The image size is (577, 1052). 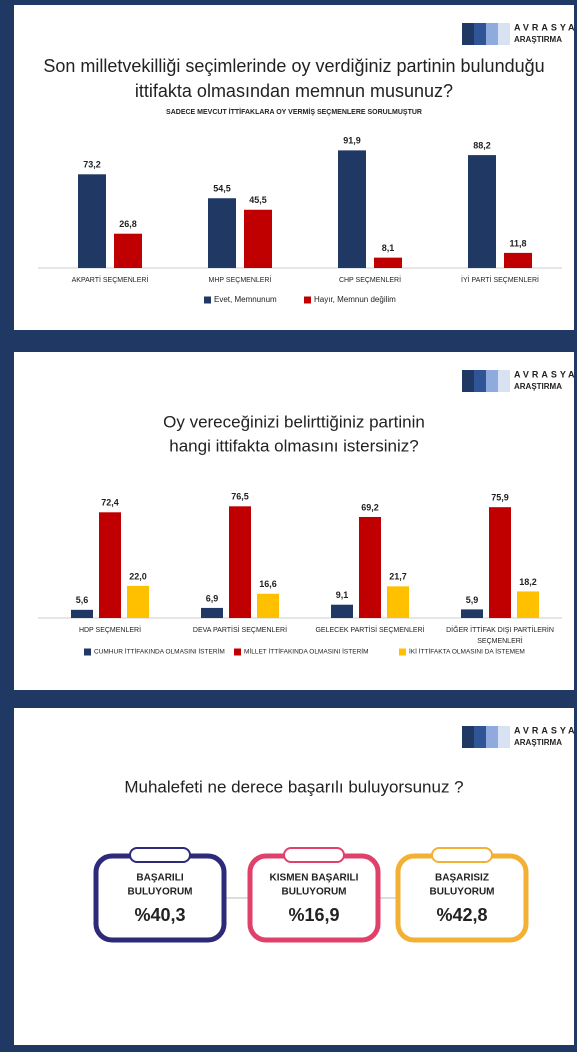 What do you see at coordinates (313, 915) in the screenshot?
I see `card-value: %16,9` at bounding box center [313, 915].